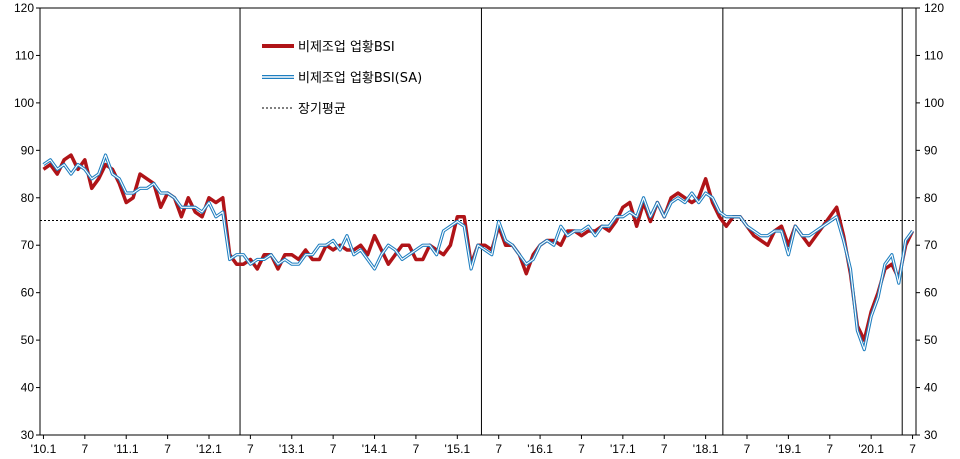 The height and width of the screenshot is (459, 960). I want to click on x-tick-label: '13.1, so click(292, 449).